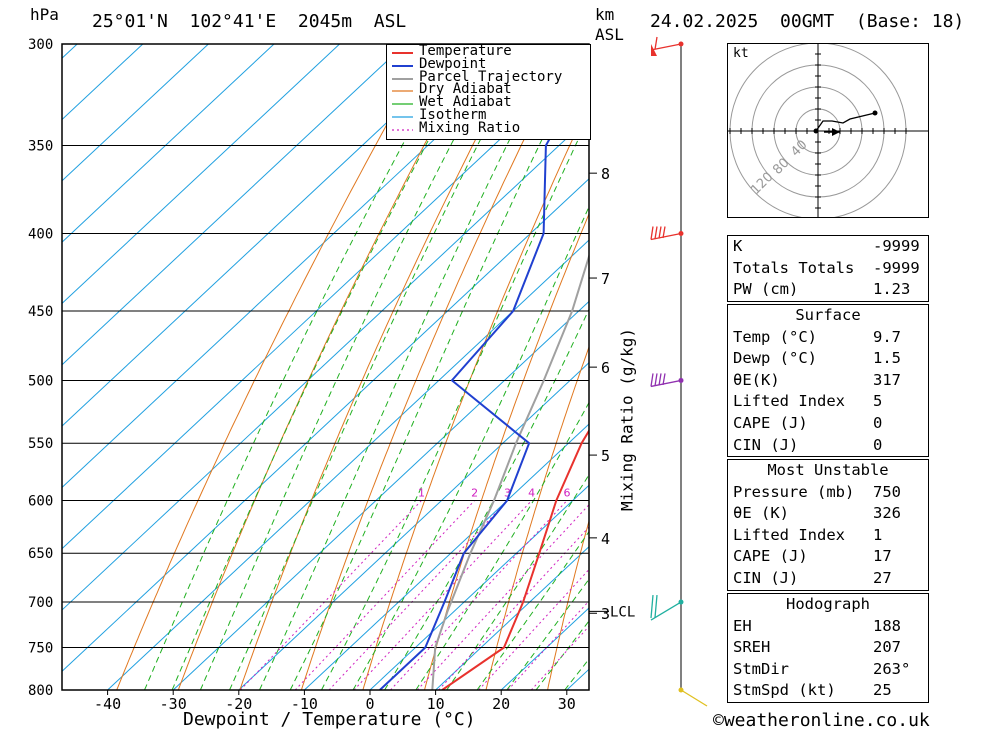 The height and width of the screenshot is (733, 1000). I want to click on indices-key: Totals Totals, so click(794, 267).